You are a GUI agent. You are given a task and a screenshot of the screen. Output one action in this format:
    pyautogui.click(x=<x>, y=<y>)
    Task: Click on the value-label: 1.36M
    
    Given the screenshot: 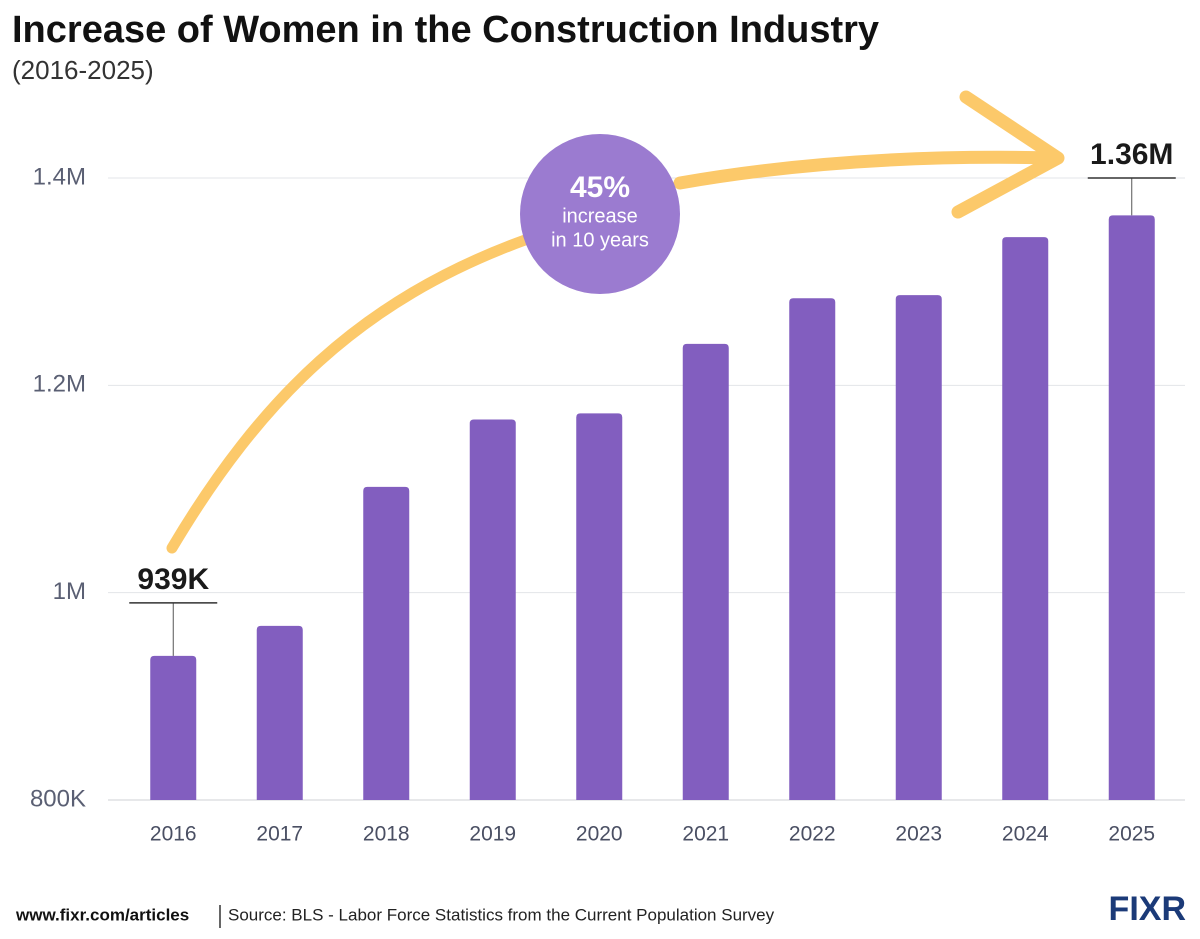 What is the action you would take?
    pyautogui.click(x=1131, y=154)
    